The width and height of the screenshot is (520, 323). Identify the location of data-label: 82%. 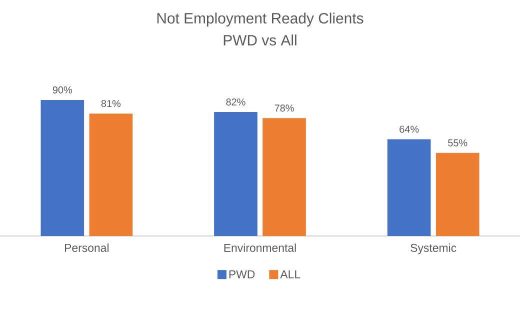
(236, 102).